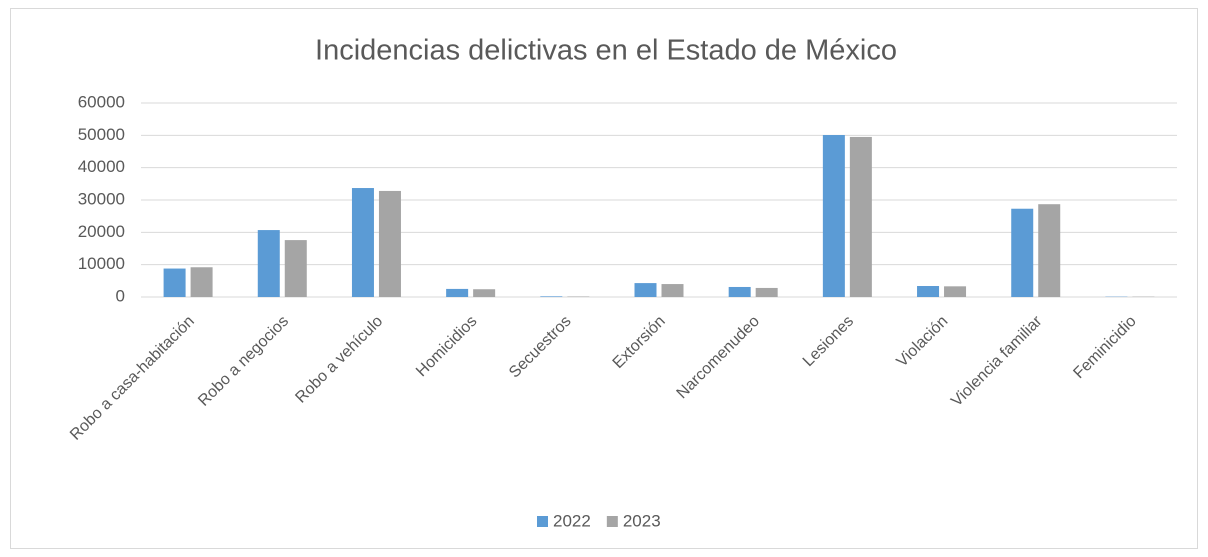  Describe the element at coordinates (120, 295) in the screenshot. I see `y-tick-label: 0` at that location.